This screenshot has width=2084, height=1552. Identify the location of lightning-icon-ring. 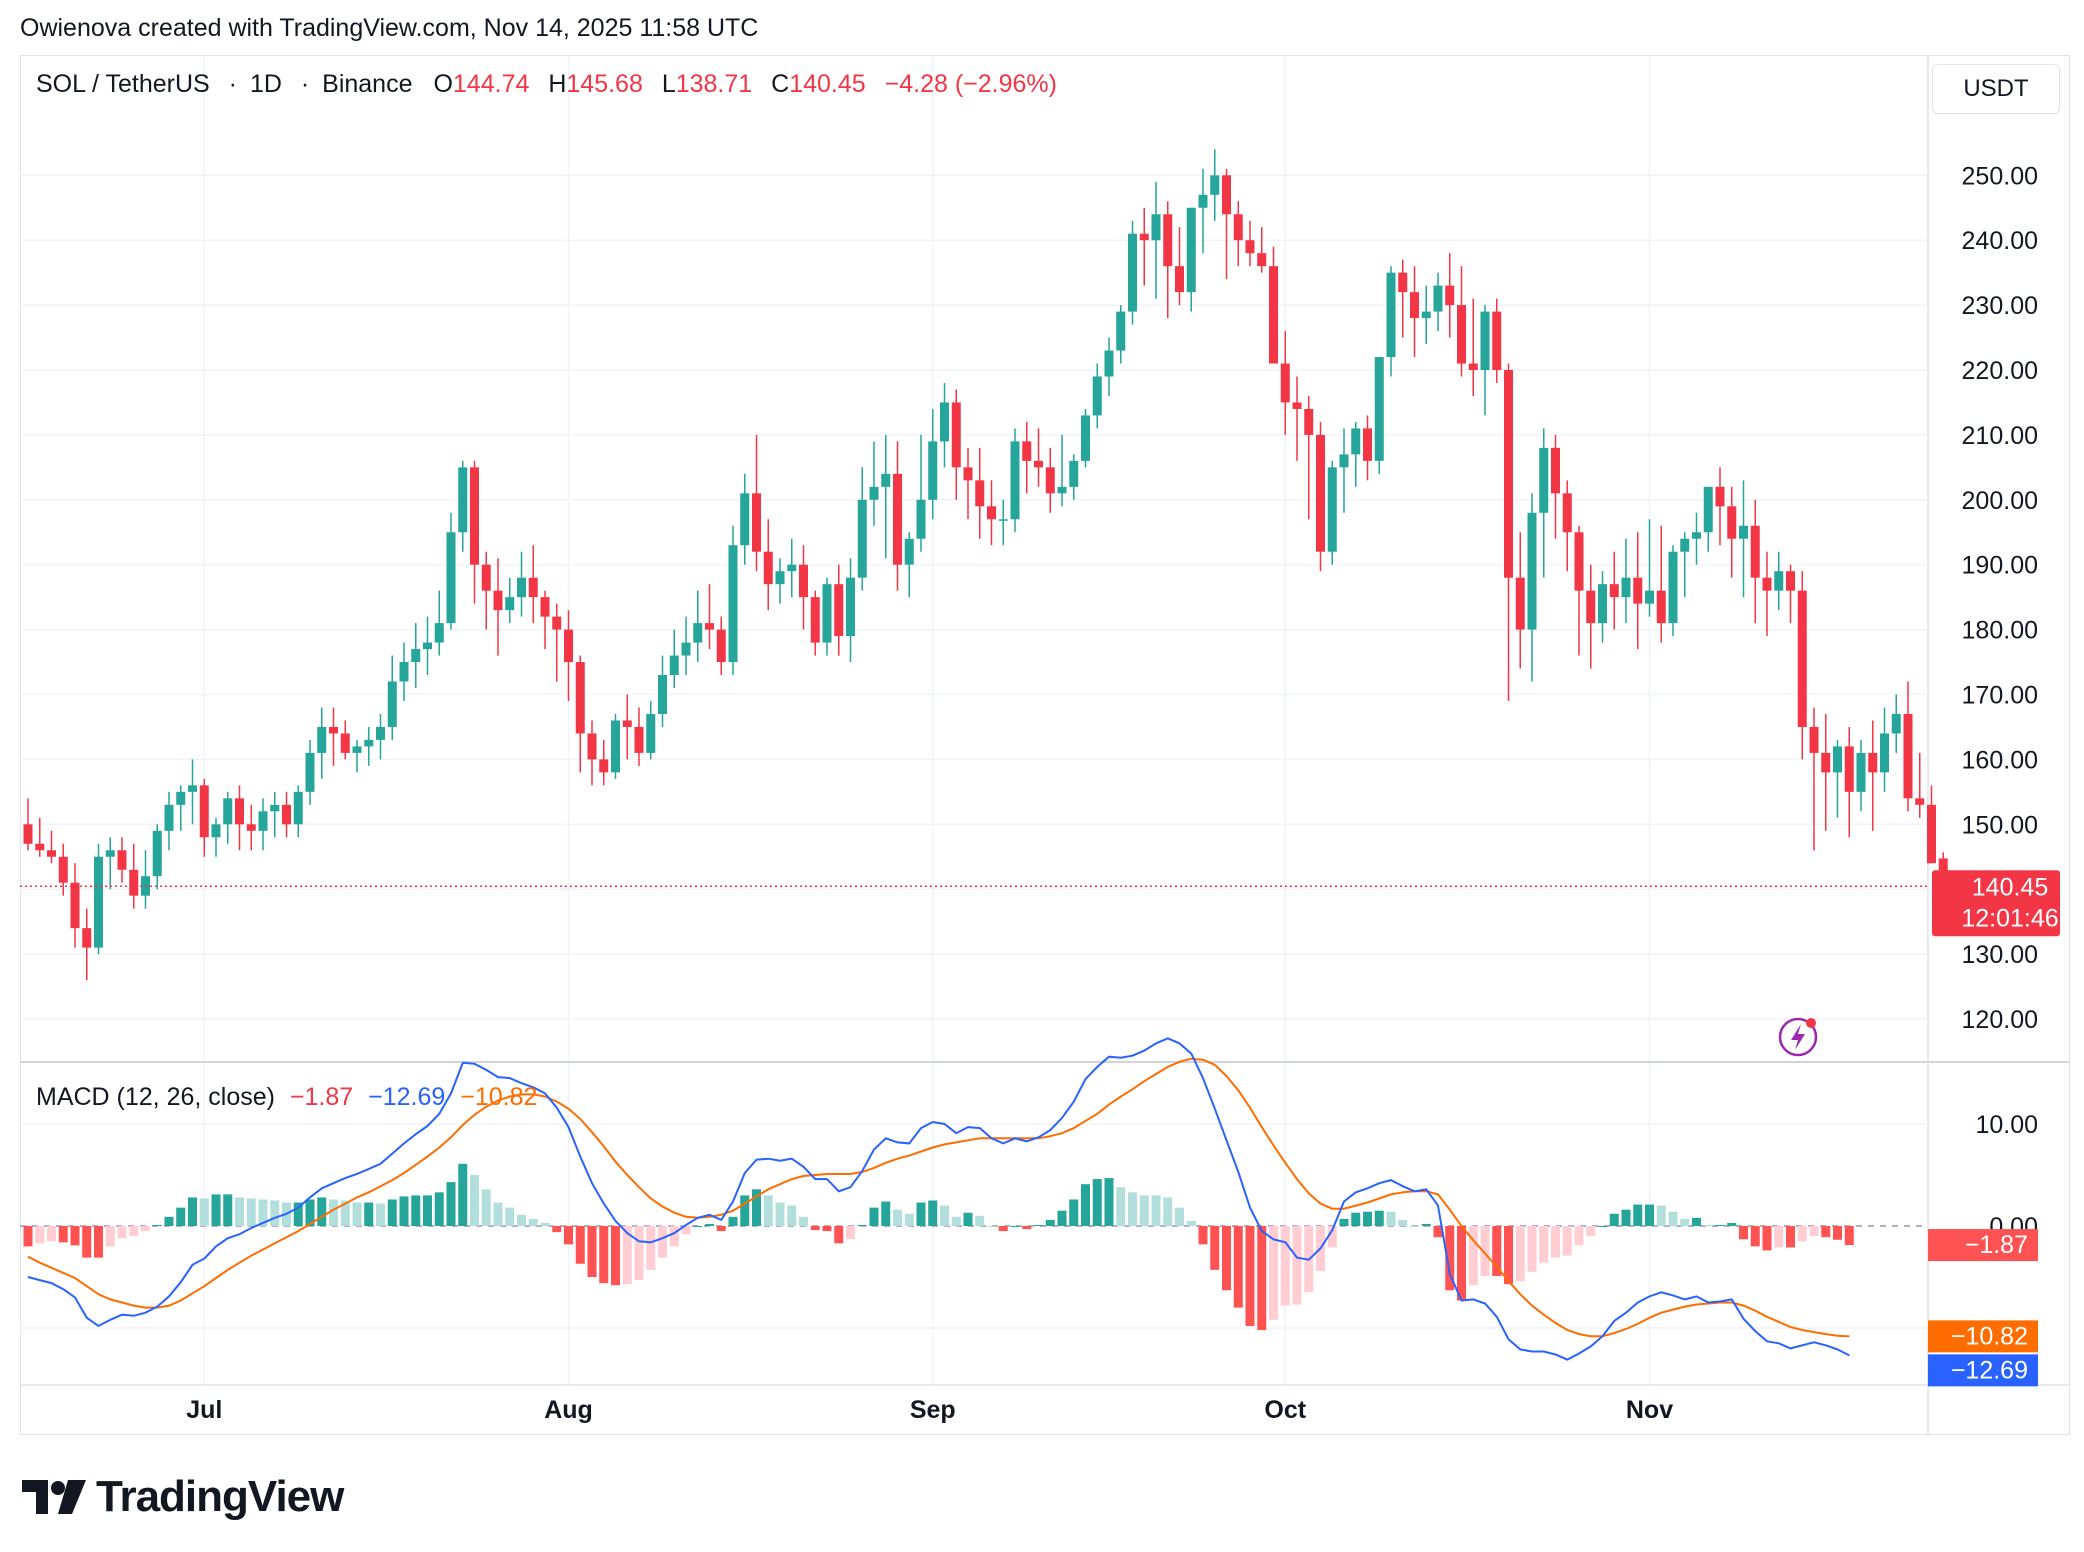
(1798, 1037).